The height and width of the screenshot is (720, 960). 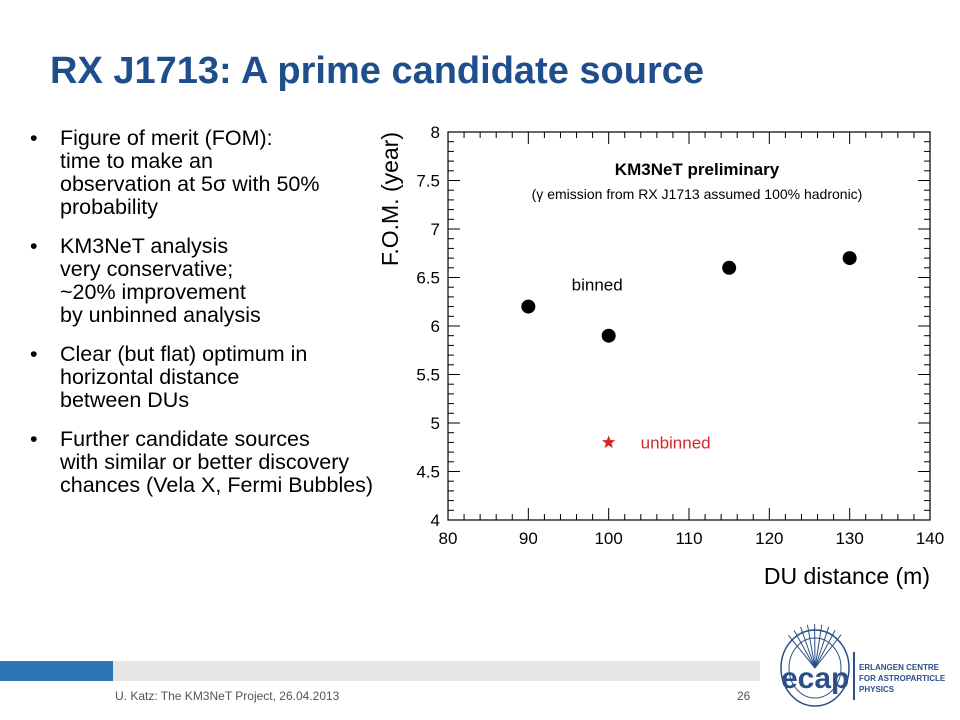 What do you see at coordinates (160, 315) in the screenshot?
I see `bullet-text-line: by unbinned analysis` at bounding box center [160, 315].